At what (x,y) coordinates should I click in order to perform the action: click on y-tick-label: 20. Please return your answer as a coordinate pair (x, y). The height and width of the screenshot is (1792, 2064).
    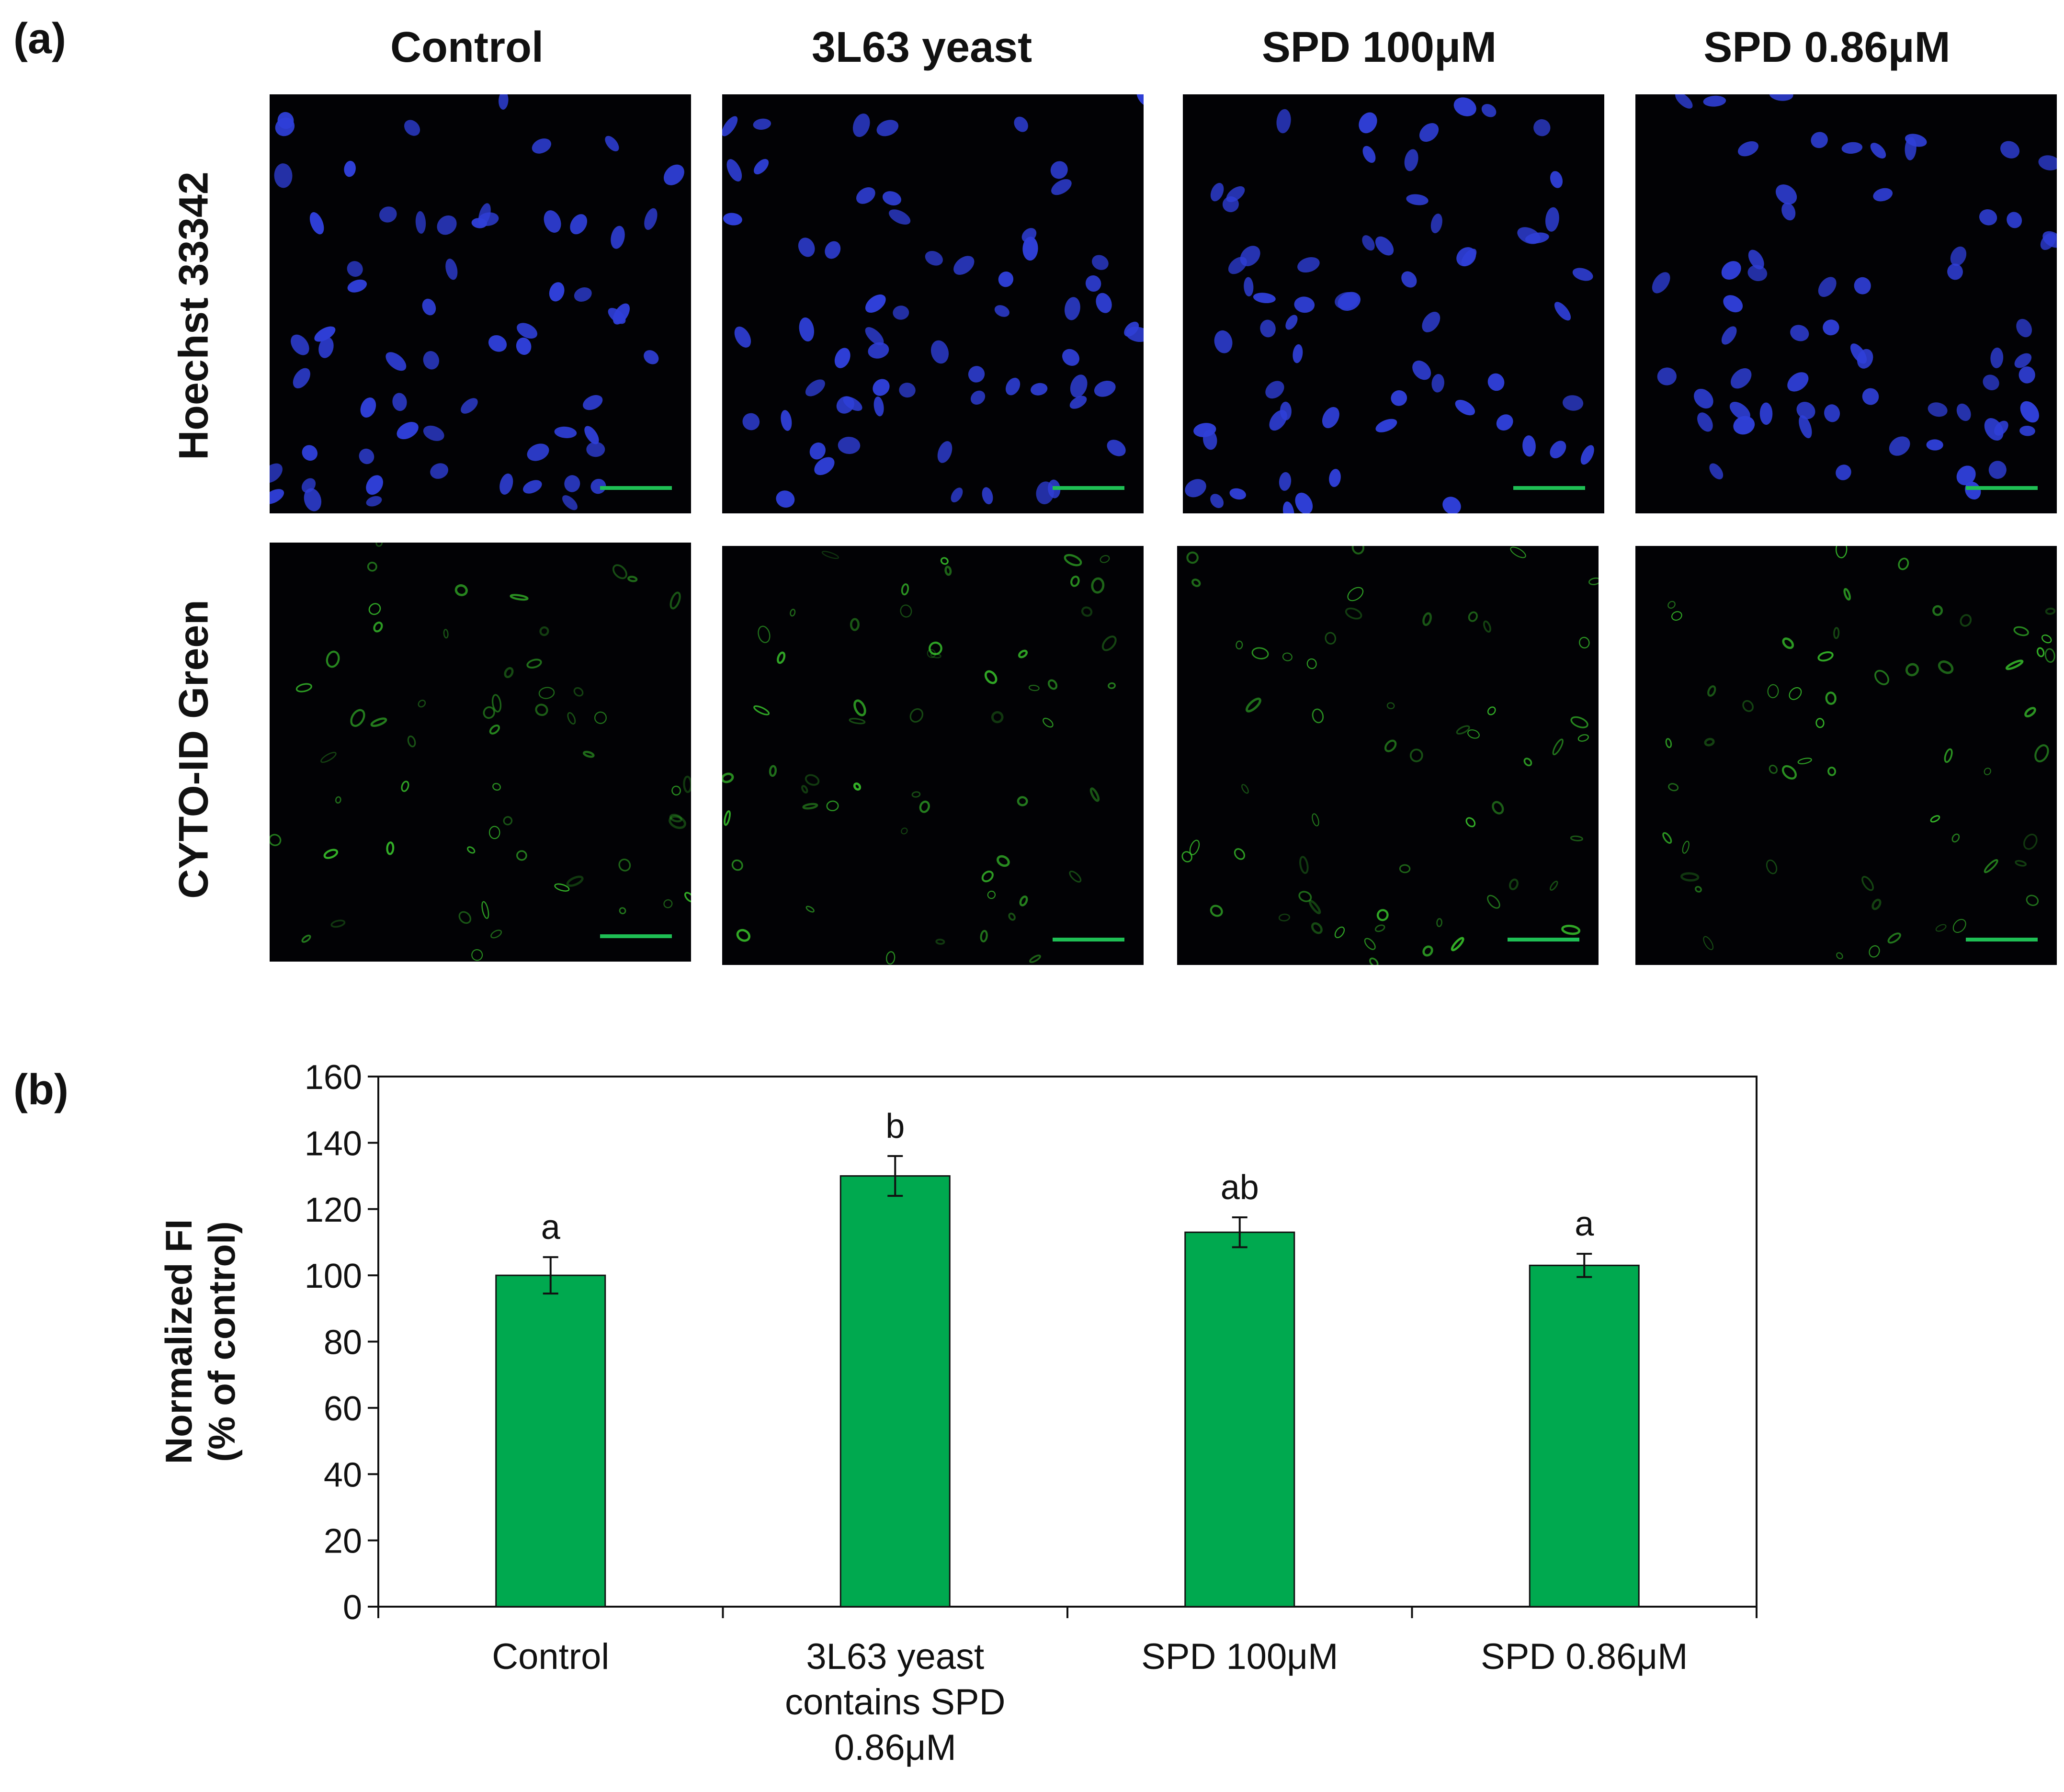
    Looking at the image, I should click on (343, 1541).